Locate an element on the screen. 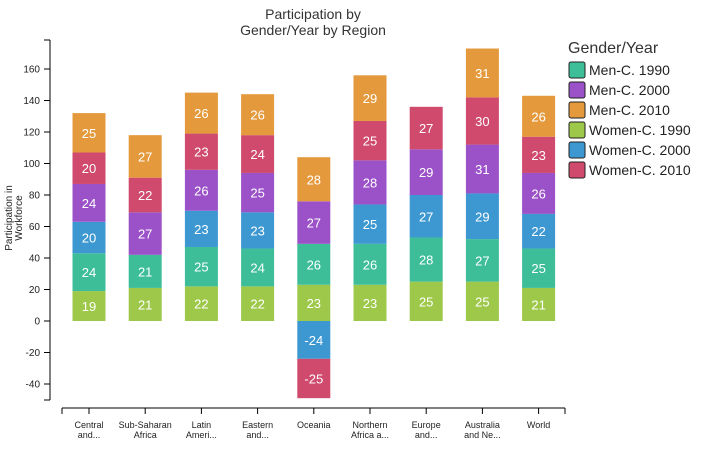 The height and width of the screenshot is (450, 707). y-tick-label: 120 is located at coordinates (31, 133).